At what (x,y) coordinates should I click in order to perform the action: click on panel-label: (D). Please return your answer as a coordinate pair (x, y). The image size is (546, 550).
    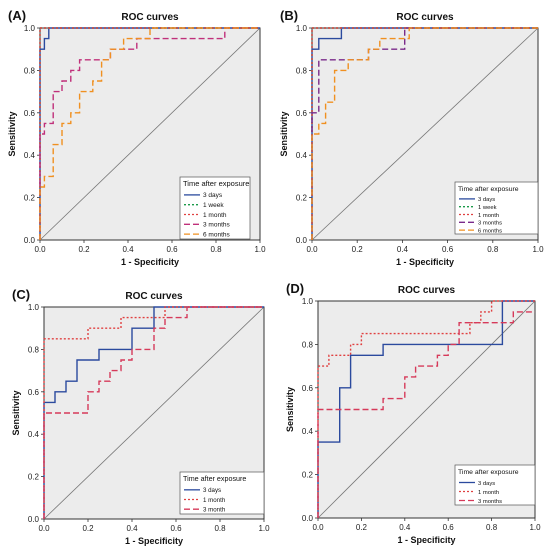
    Looking at the image, I should click on (295, 288).